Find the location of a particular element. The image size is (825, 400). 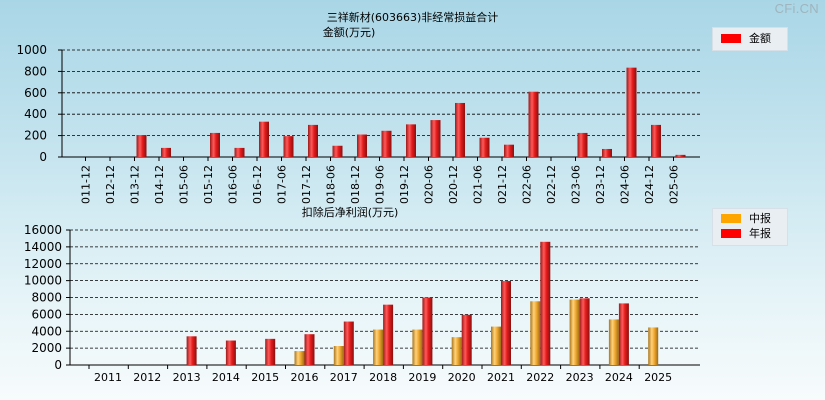

legend-label-annual: 年报 is located at coordinates (760, 233).